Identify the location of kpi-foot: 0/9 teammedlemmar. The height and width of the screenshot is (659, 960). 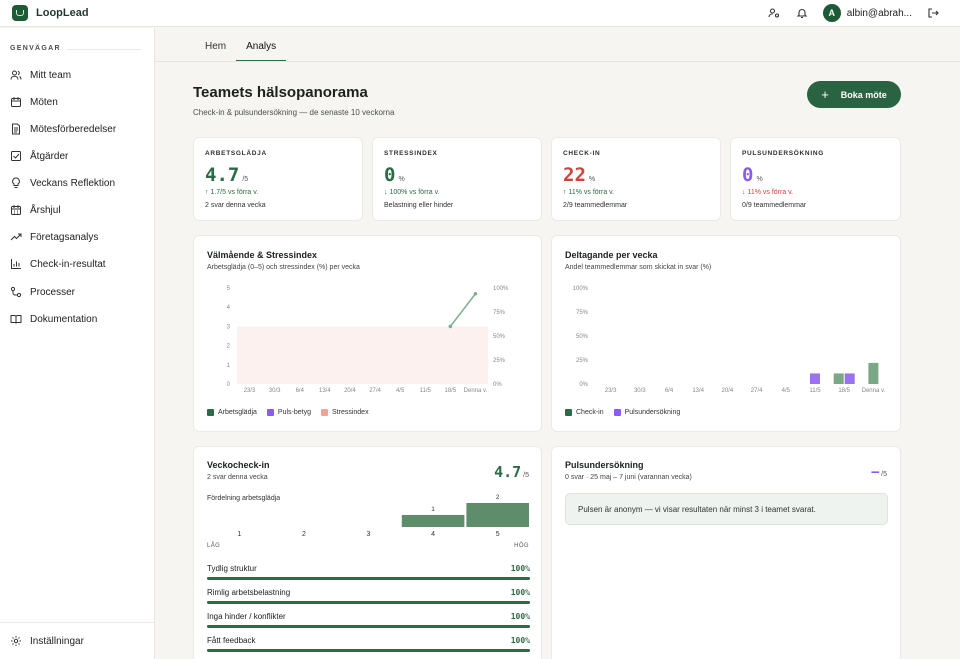
(774, 205).